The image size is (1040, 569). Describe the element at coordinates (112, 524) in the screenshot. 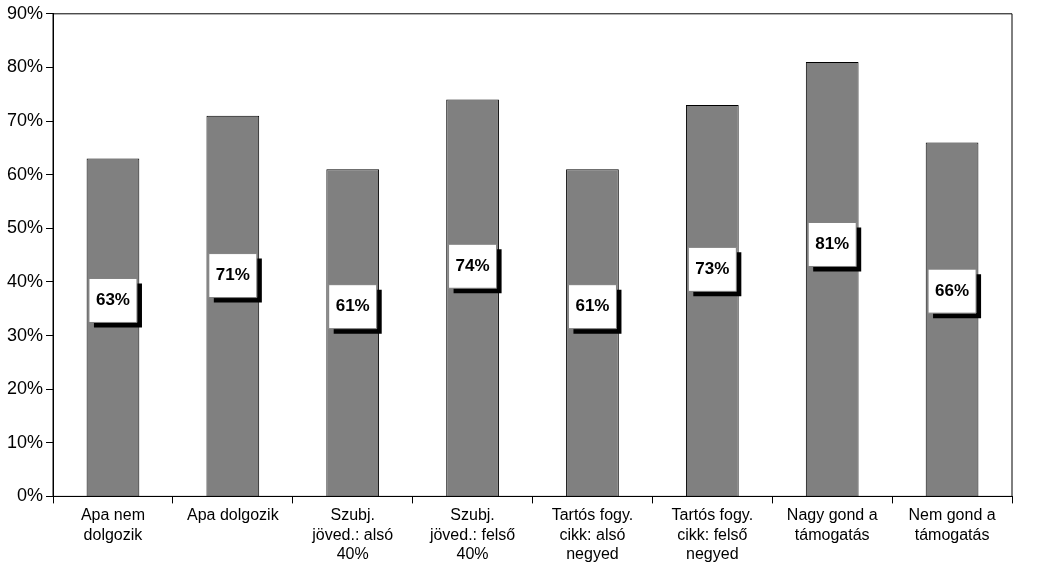

I see `x-tick-label: Apa nem dolgozik` at that location.